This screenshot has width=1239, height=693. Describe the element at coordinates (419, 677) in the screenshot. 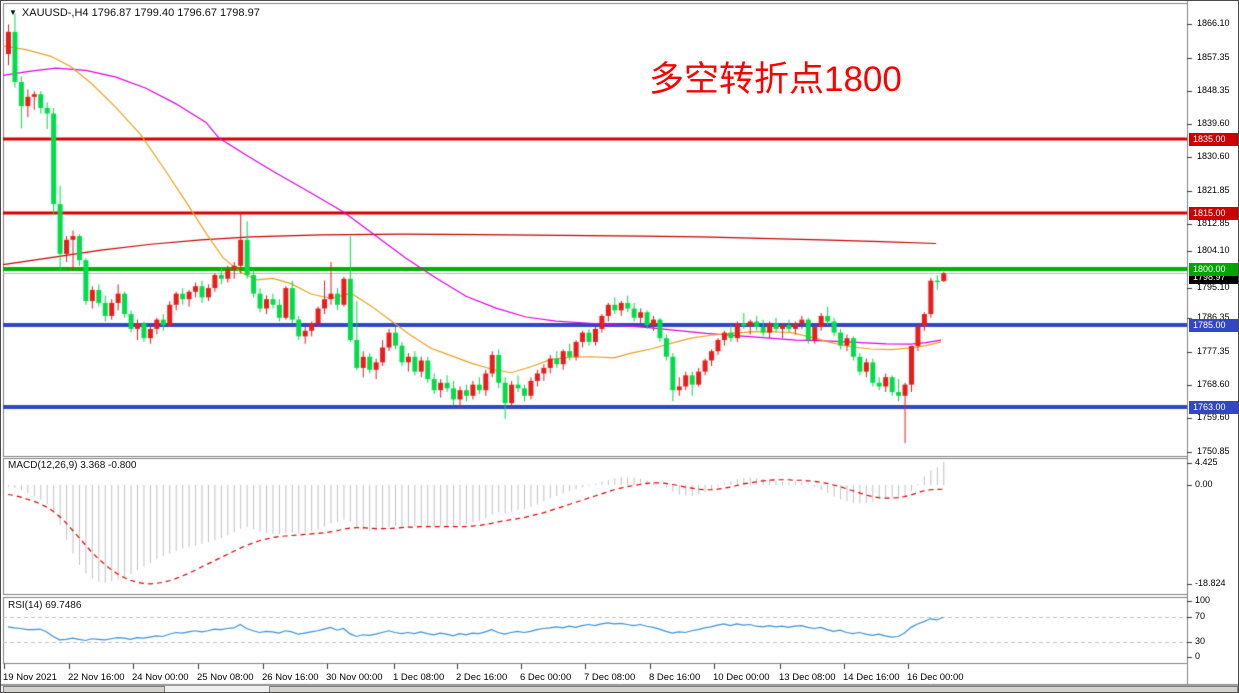

I see `time-tick-label: 1 Dec 08:00` at that location.